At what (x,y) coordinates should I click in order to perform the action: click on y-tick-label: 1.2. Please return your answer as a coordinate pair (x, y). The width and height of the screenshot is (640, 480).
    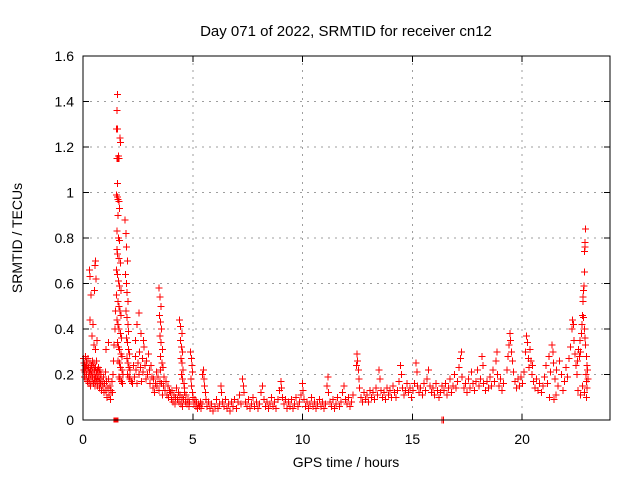
    Looking at the image, I should click on (65, 147).